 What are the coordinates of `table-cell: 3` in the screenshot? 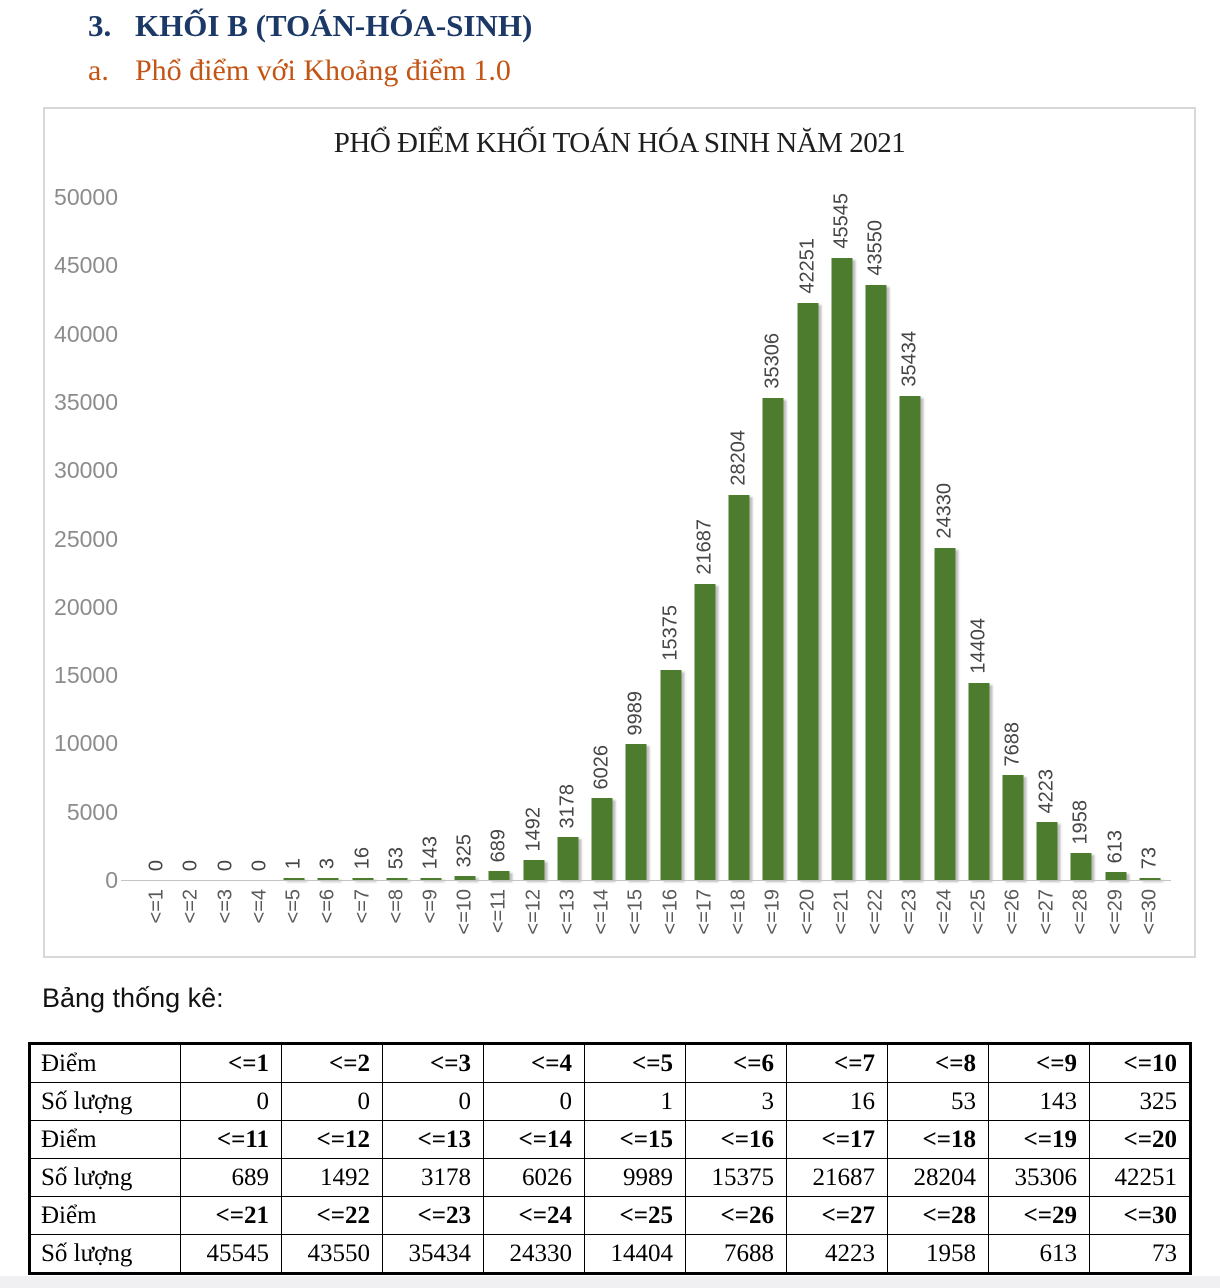 It's located at (736, 1101).